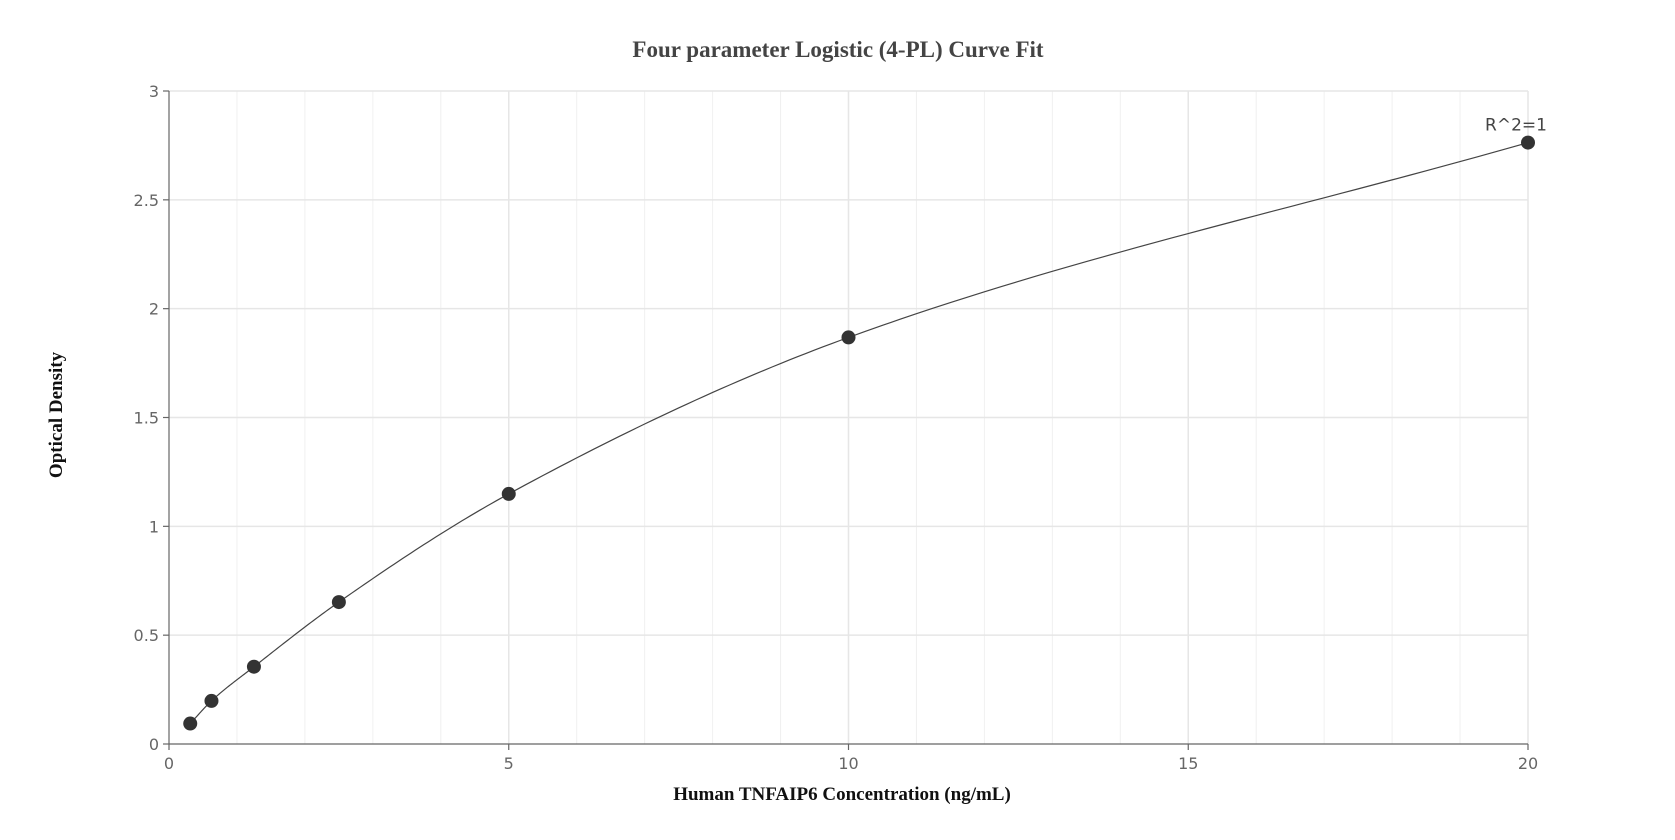  What do you see at coordinates (169, 763) in the screenshot?
I see `x-tick-label: 0` at bounding box center [169, 763].